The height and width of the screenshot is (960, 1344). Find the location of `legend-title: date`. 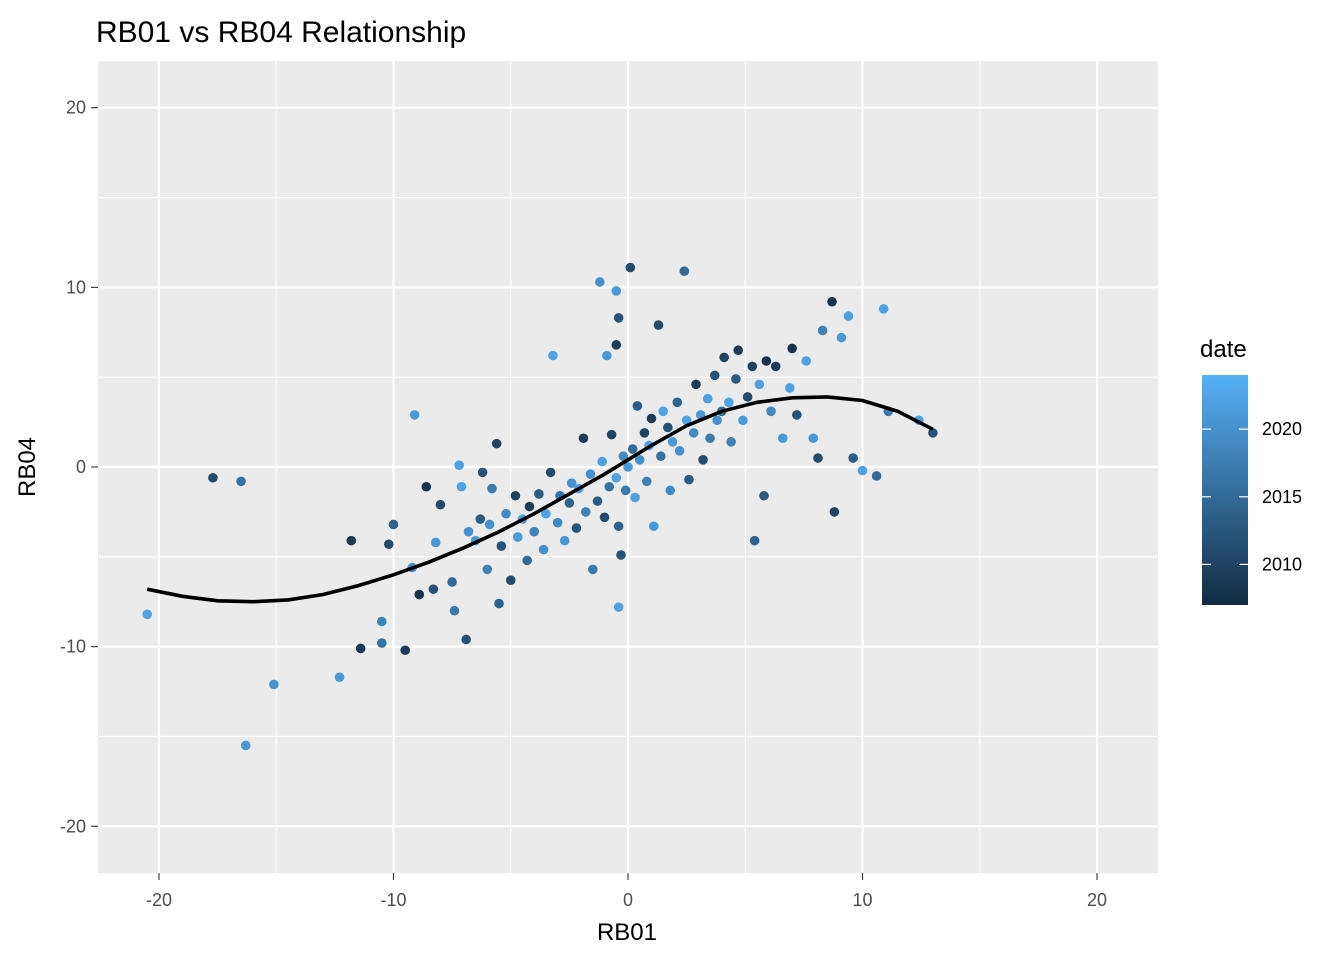

legend-title: date is located at coordinates (1223, 349).